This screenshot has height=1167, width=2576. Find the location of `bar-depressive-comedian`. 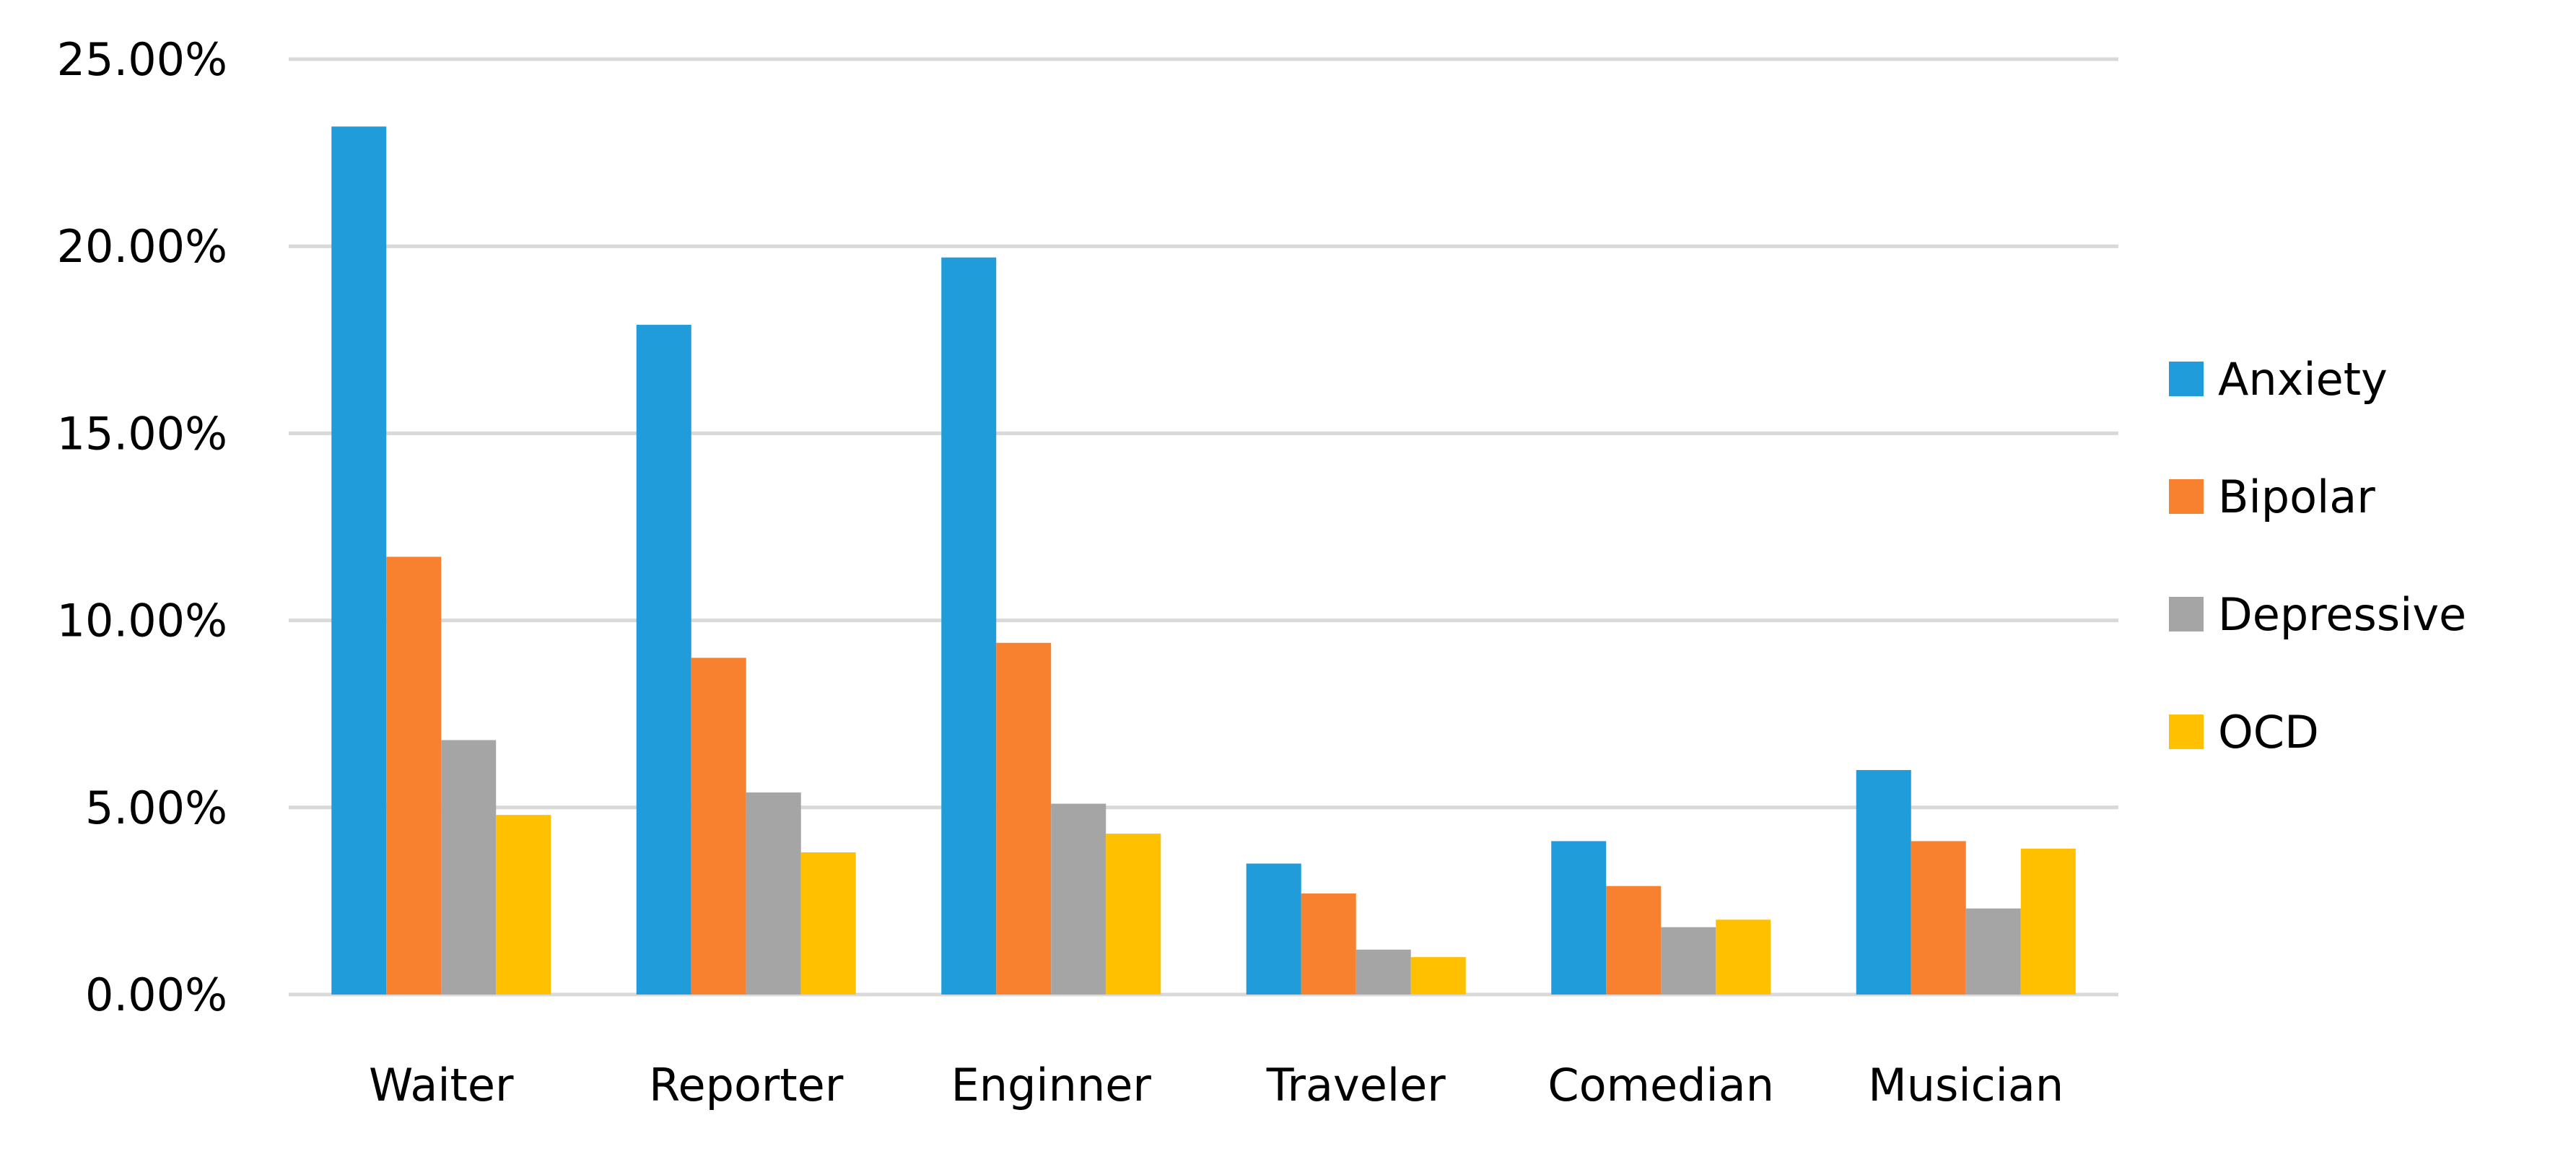

bar-depressive-comedian is located at coordinates (1688, 961).